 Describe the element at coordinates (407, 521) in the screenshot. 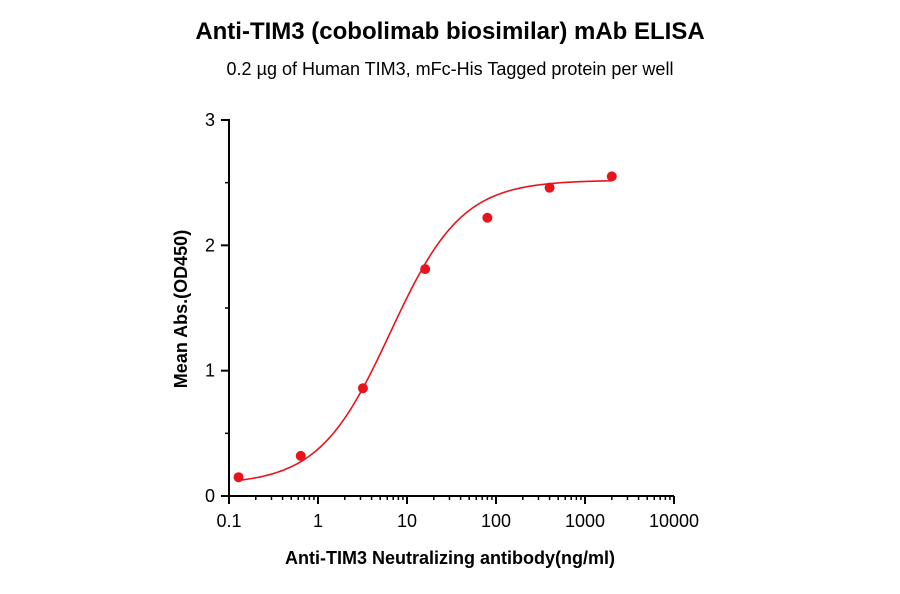

I see `x-tick-label: 10` at that location.